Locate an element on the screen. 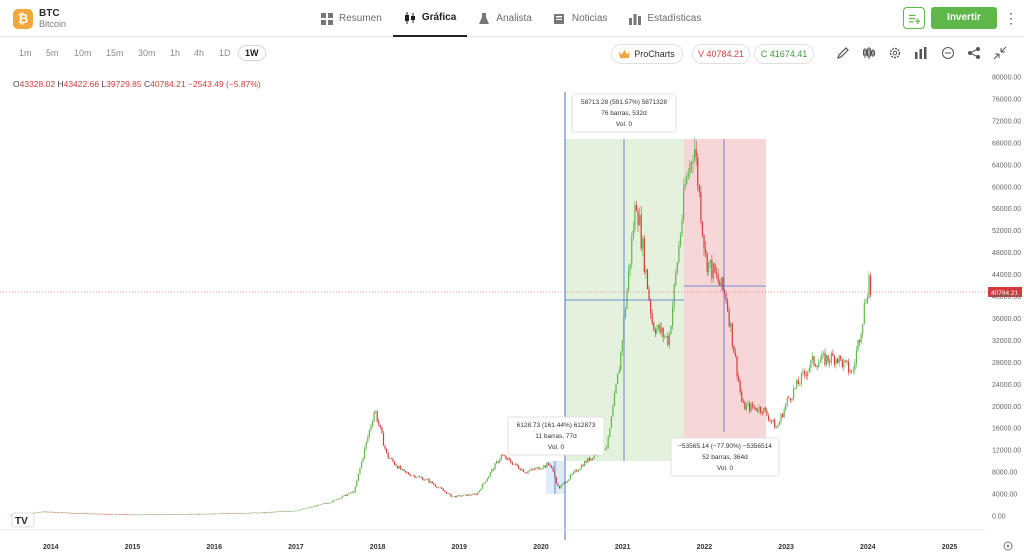  y-tick-label: 44000.00 is located at coordinates (1006, 275).